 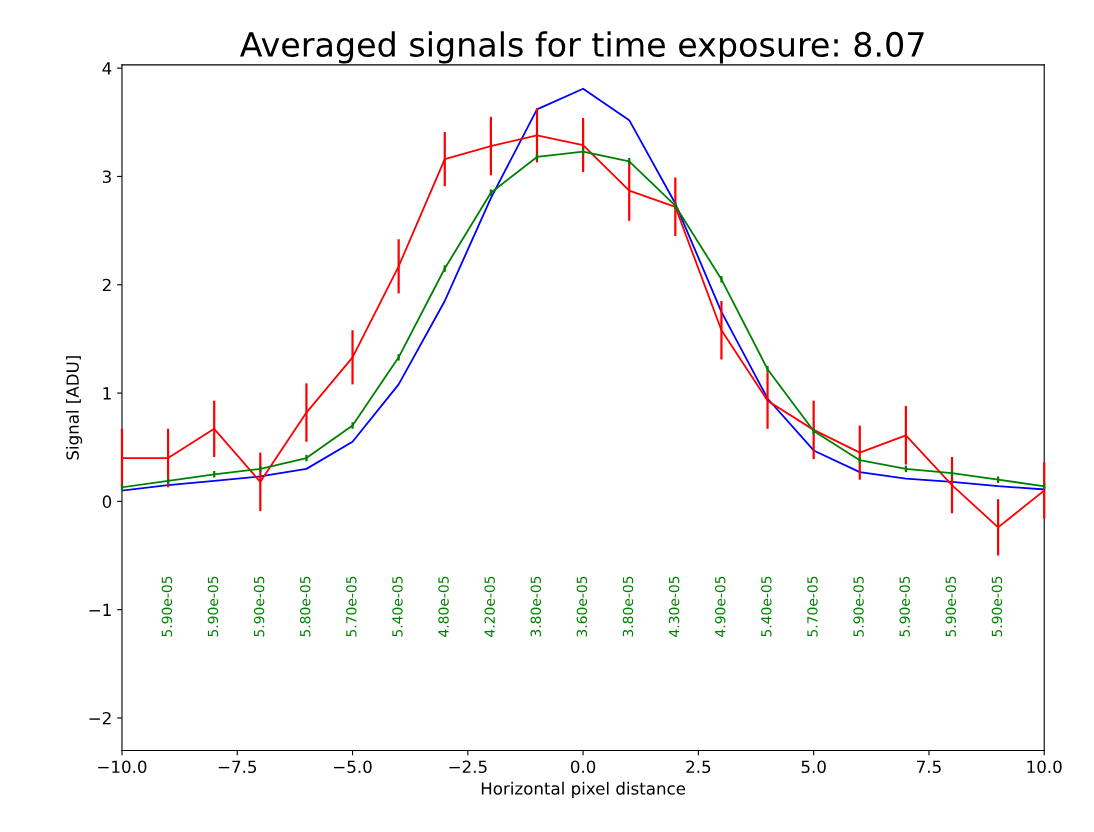 What do you see at coordinates (813, 767) in the screenshot?
I see `x-tick-label: 5.0` at bounding box center [813, 767].